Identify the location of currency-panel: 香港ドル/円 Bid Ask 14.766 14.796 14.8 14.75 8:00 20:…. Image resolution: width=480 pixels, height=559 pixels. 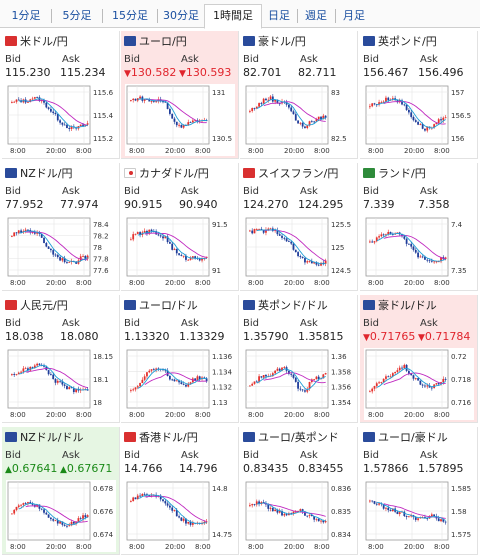
(180, 491).